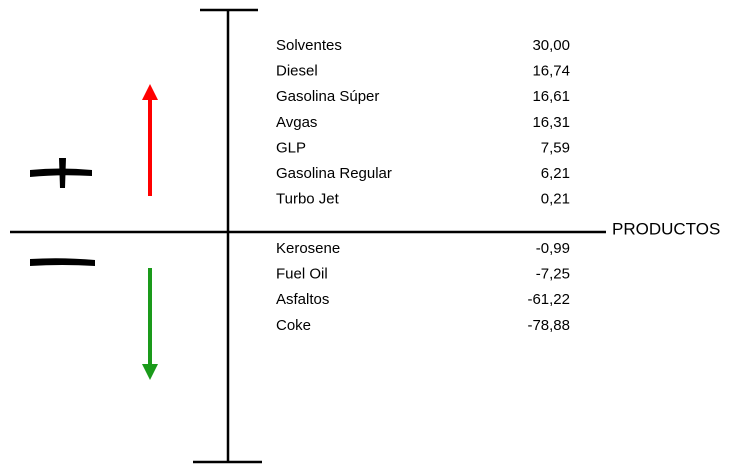  What do you see at coordinates (548, 325) in the screenshot?
I see `product-value: -78,88` at bounding box center [548, 325].